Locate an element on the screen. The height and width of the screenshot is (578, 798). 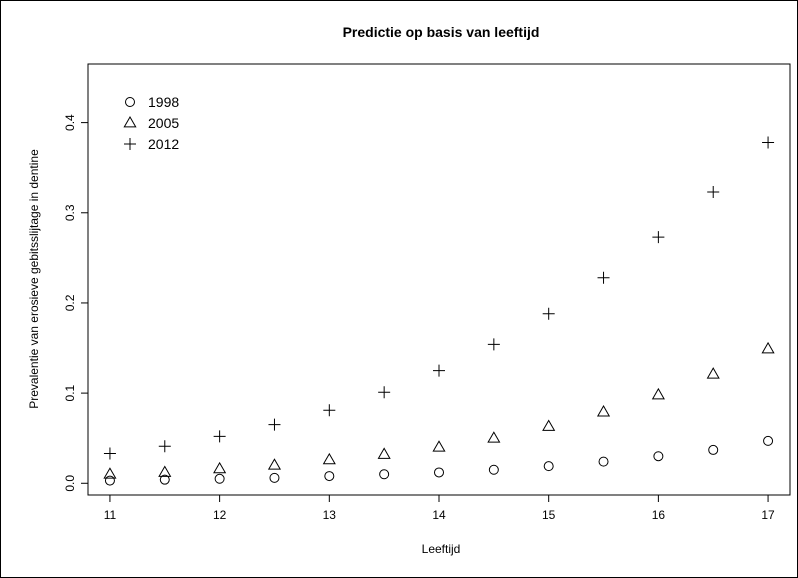
legend: 1998 2005 2012 is located at coordinates (151, 123).